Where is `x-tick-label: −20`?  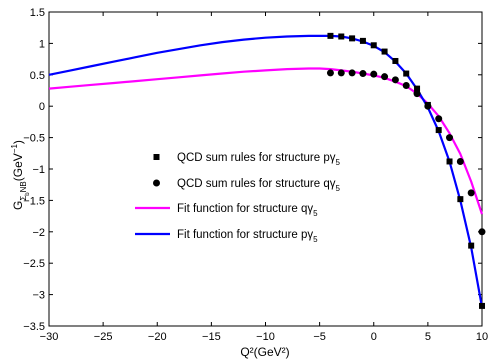
x-tick-label: −20 is located at coordinates (157, 337).